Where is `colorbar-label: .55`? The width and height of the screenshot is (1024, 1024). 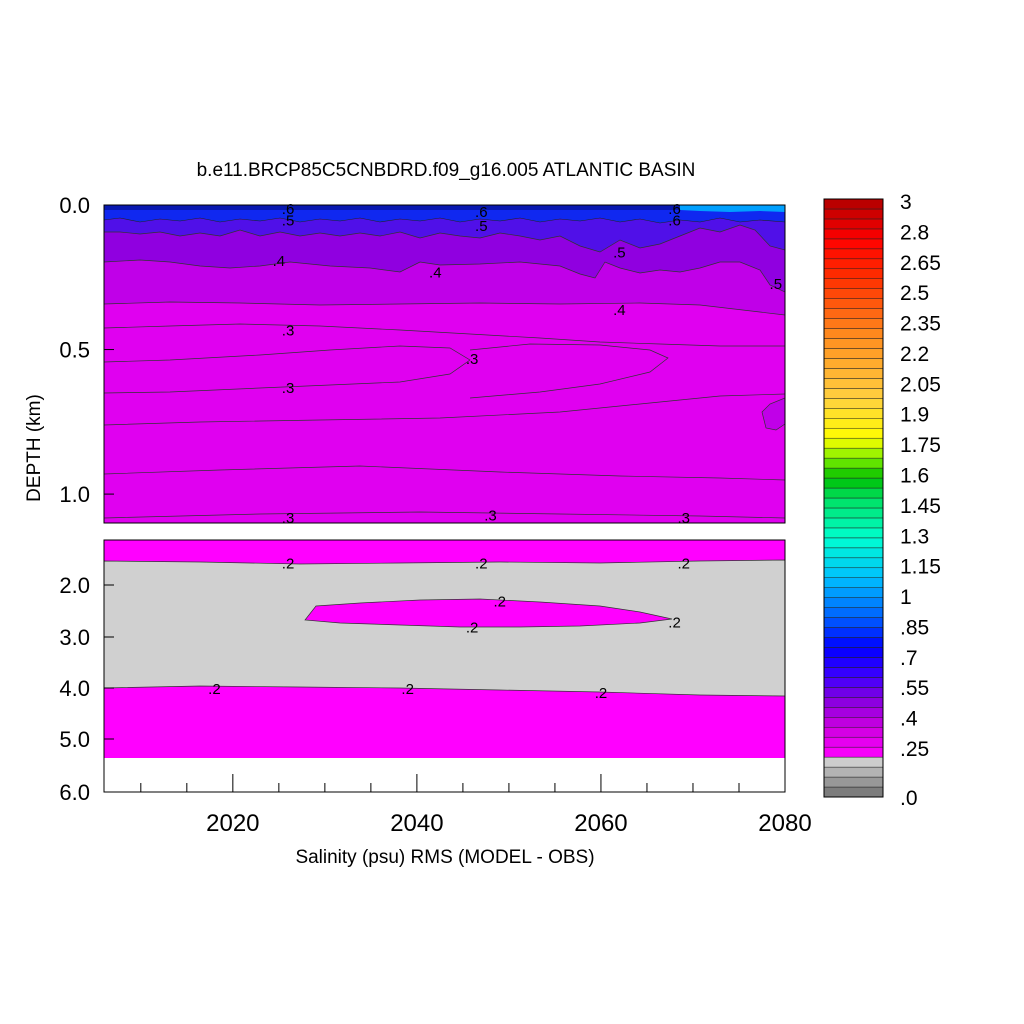 colorbar-label: .55 is located at coordinates (914, 688).